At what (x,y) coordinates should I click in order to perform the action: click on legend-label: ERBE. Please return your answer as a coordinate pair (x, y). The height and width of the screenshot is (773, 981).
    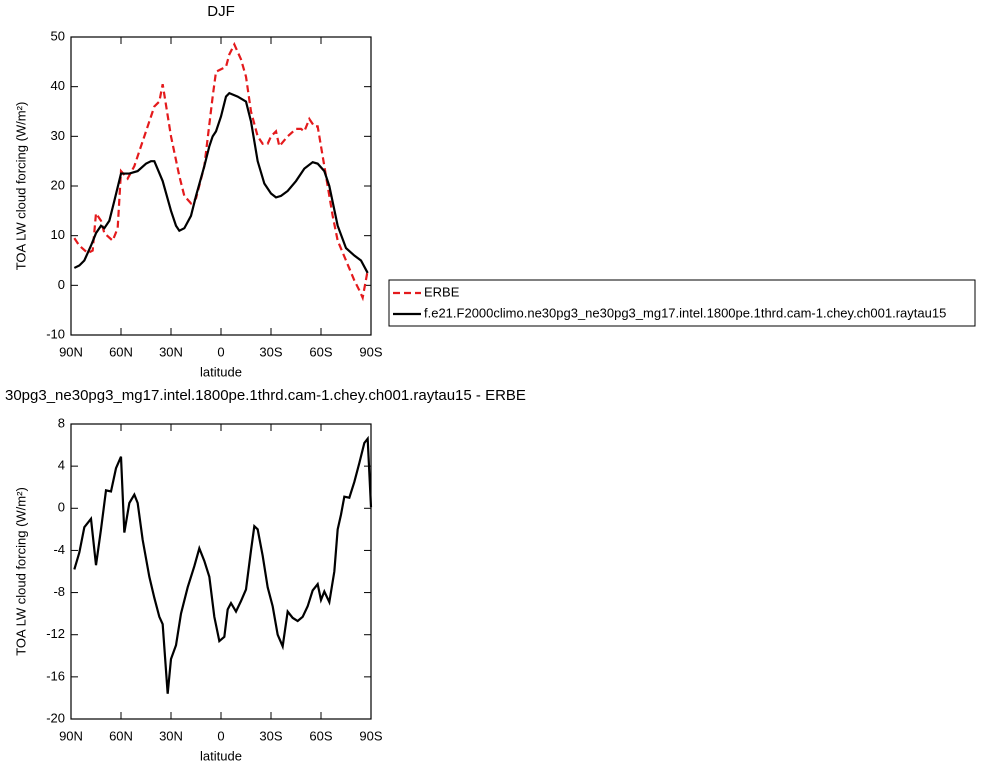
    Looking at the image, I should click on (442, 291).